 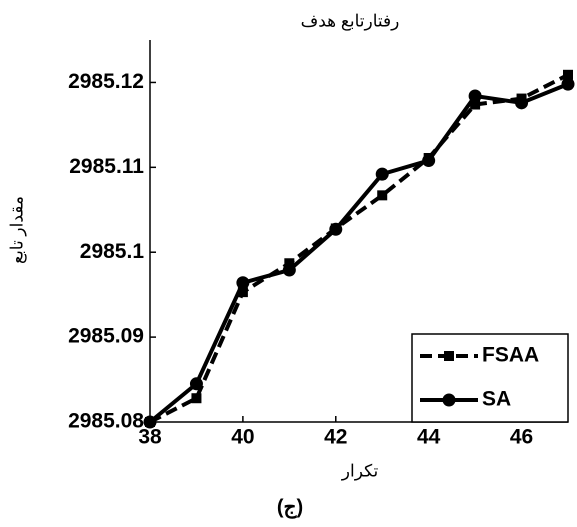 I want to click on caption: (ج), so click(x=290, y=507).